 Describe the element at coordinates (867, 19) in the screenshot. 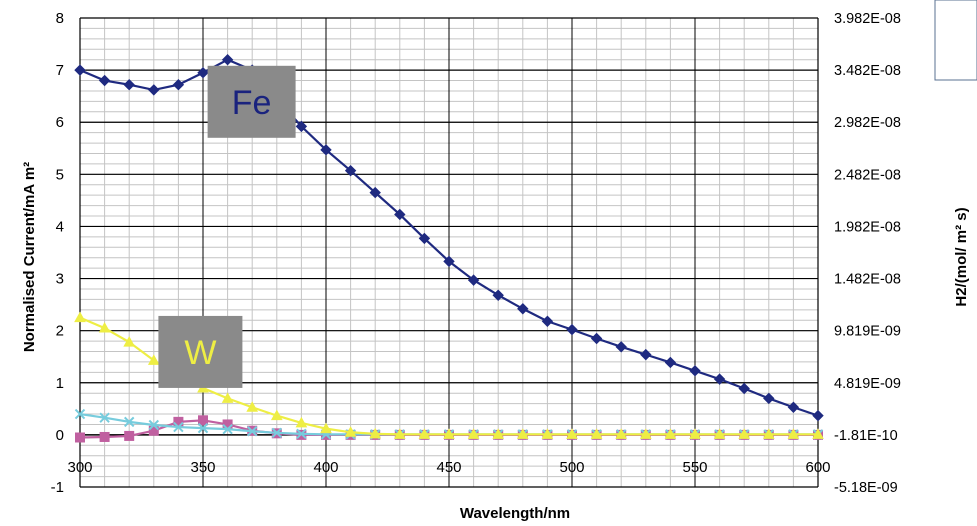

I see `y2-tick-label: 3.982E-08` at that location.